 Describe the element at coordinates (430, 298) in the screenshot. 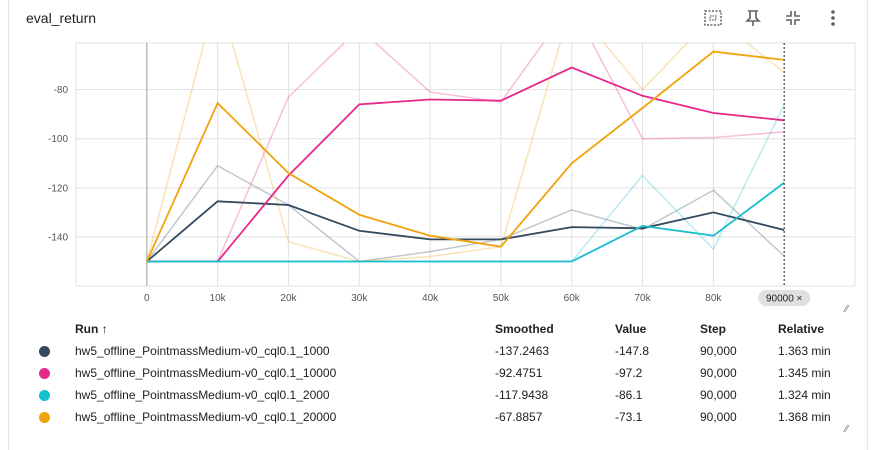

I see `x-tick-label: 40k` at that location.